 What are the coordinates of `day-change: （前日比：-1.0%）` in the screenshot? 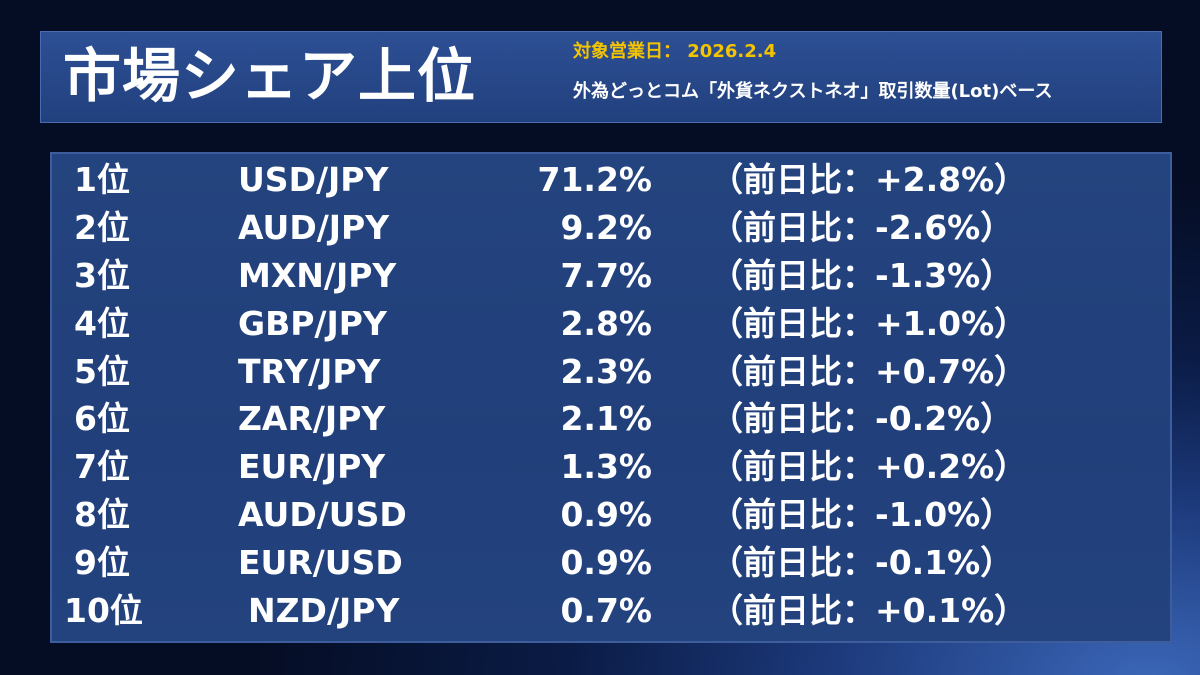 It's located at (862, 514).